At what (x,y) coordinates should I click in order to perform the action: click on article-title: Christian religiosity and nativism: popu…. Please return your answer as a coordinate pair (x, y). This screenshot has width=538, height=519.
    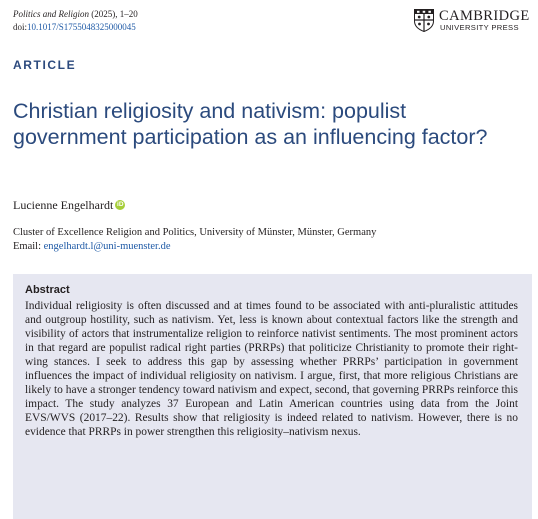
    Looking at the image, I should click on (250, 124).